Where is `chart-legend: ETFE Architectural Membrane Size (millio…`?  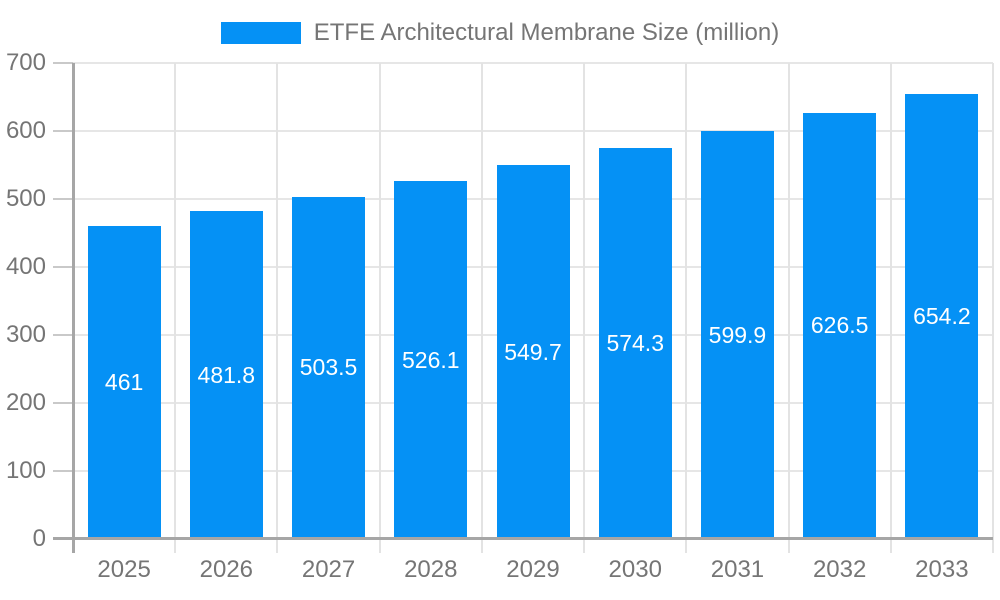 chart-legend: ETFE Architectural Membrane Size (millio… is located at coordinates (500, 32).